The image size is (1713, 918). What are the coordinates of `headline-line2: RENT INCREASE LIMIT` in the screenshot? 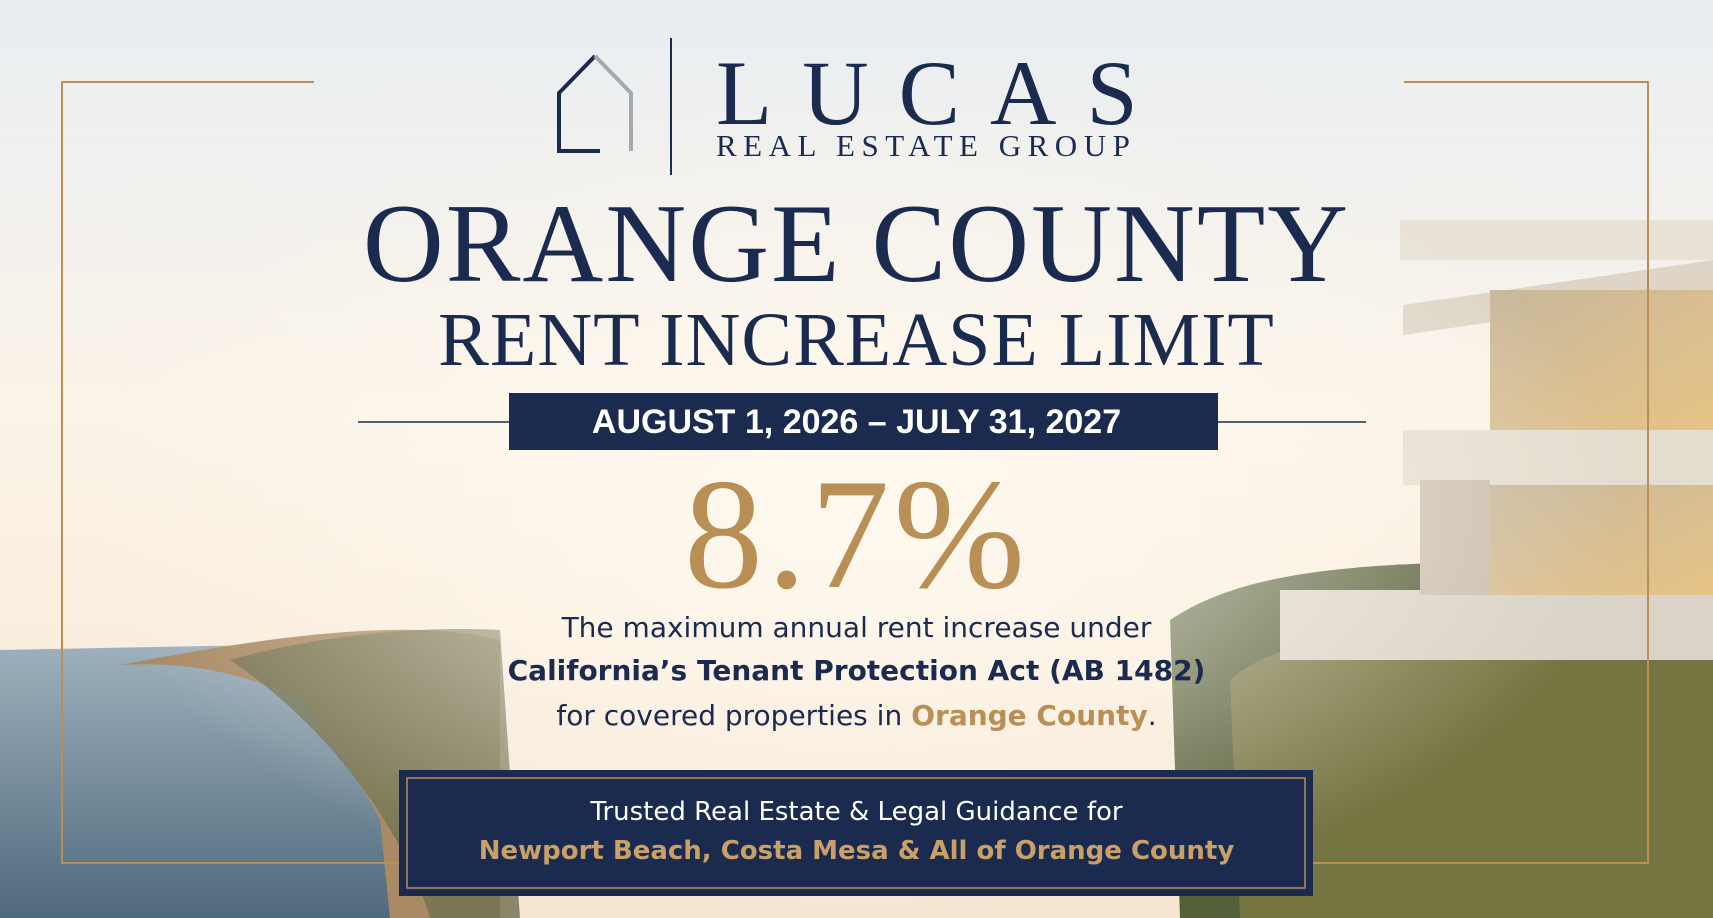 It's located at (856, 340).